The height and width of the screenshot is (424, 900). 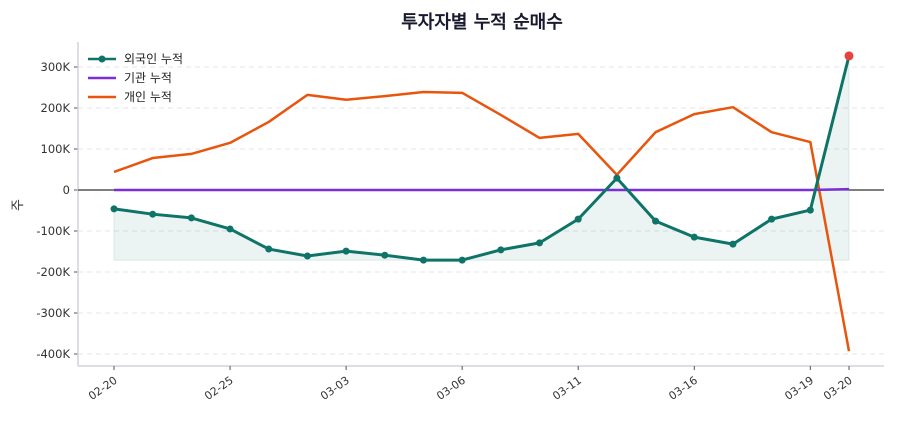 I want to click on y-tick-label: -300K, so click(x=53, y=313).